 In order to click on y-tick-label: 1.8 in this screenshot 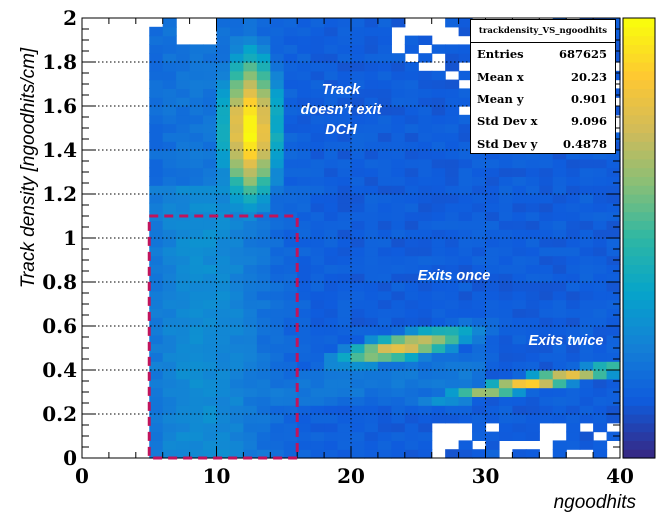, I will do `click(59, 62)`.